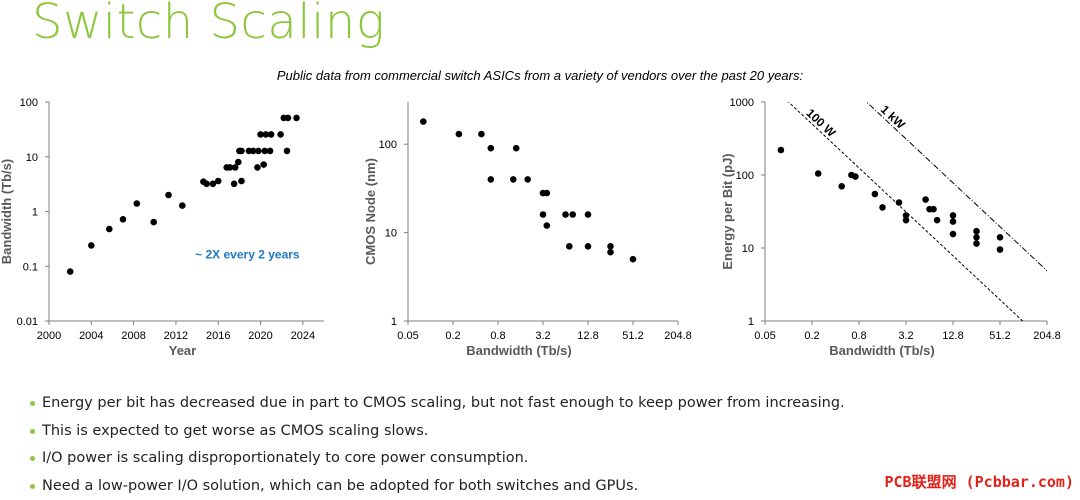 The height and width of the screenshot is (500, 1080). Describe the element at coordinates (893, 117) in the screenshot. I see `chart3-power-line-label: 1 kW` at that location.